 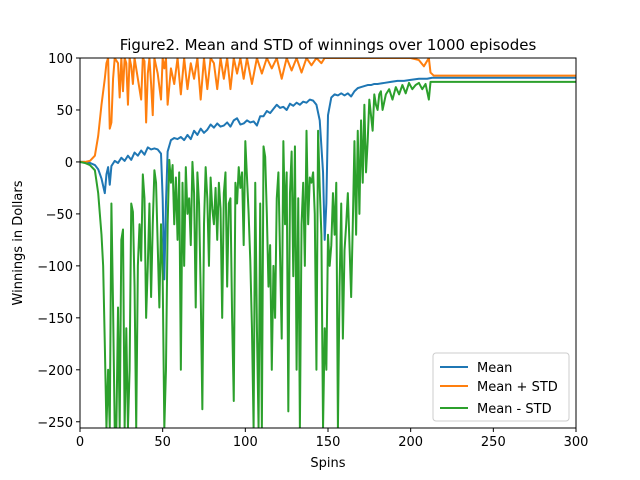 I want to click on y-tick-label: −150, so click(x=55, y=319).